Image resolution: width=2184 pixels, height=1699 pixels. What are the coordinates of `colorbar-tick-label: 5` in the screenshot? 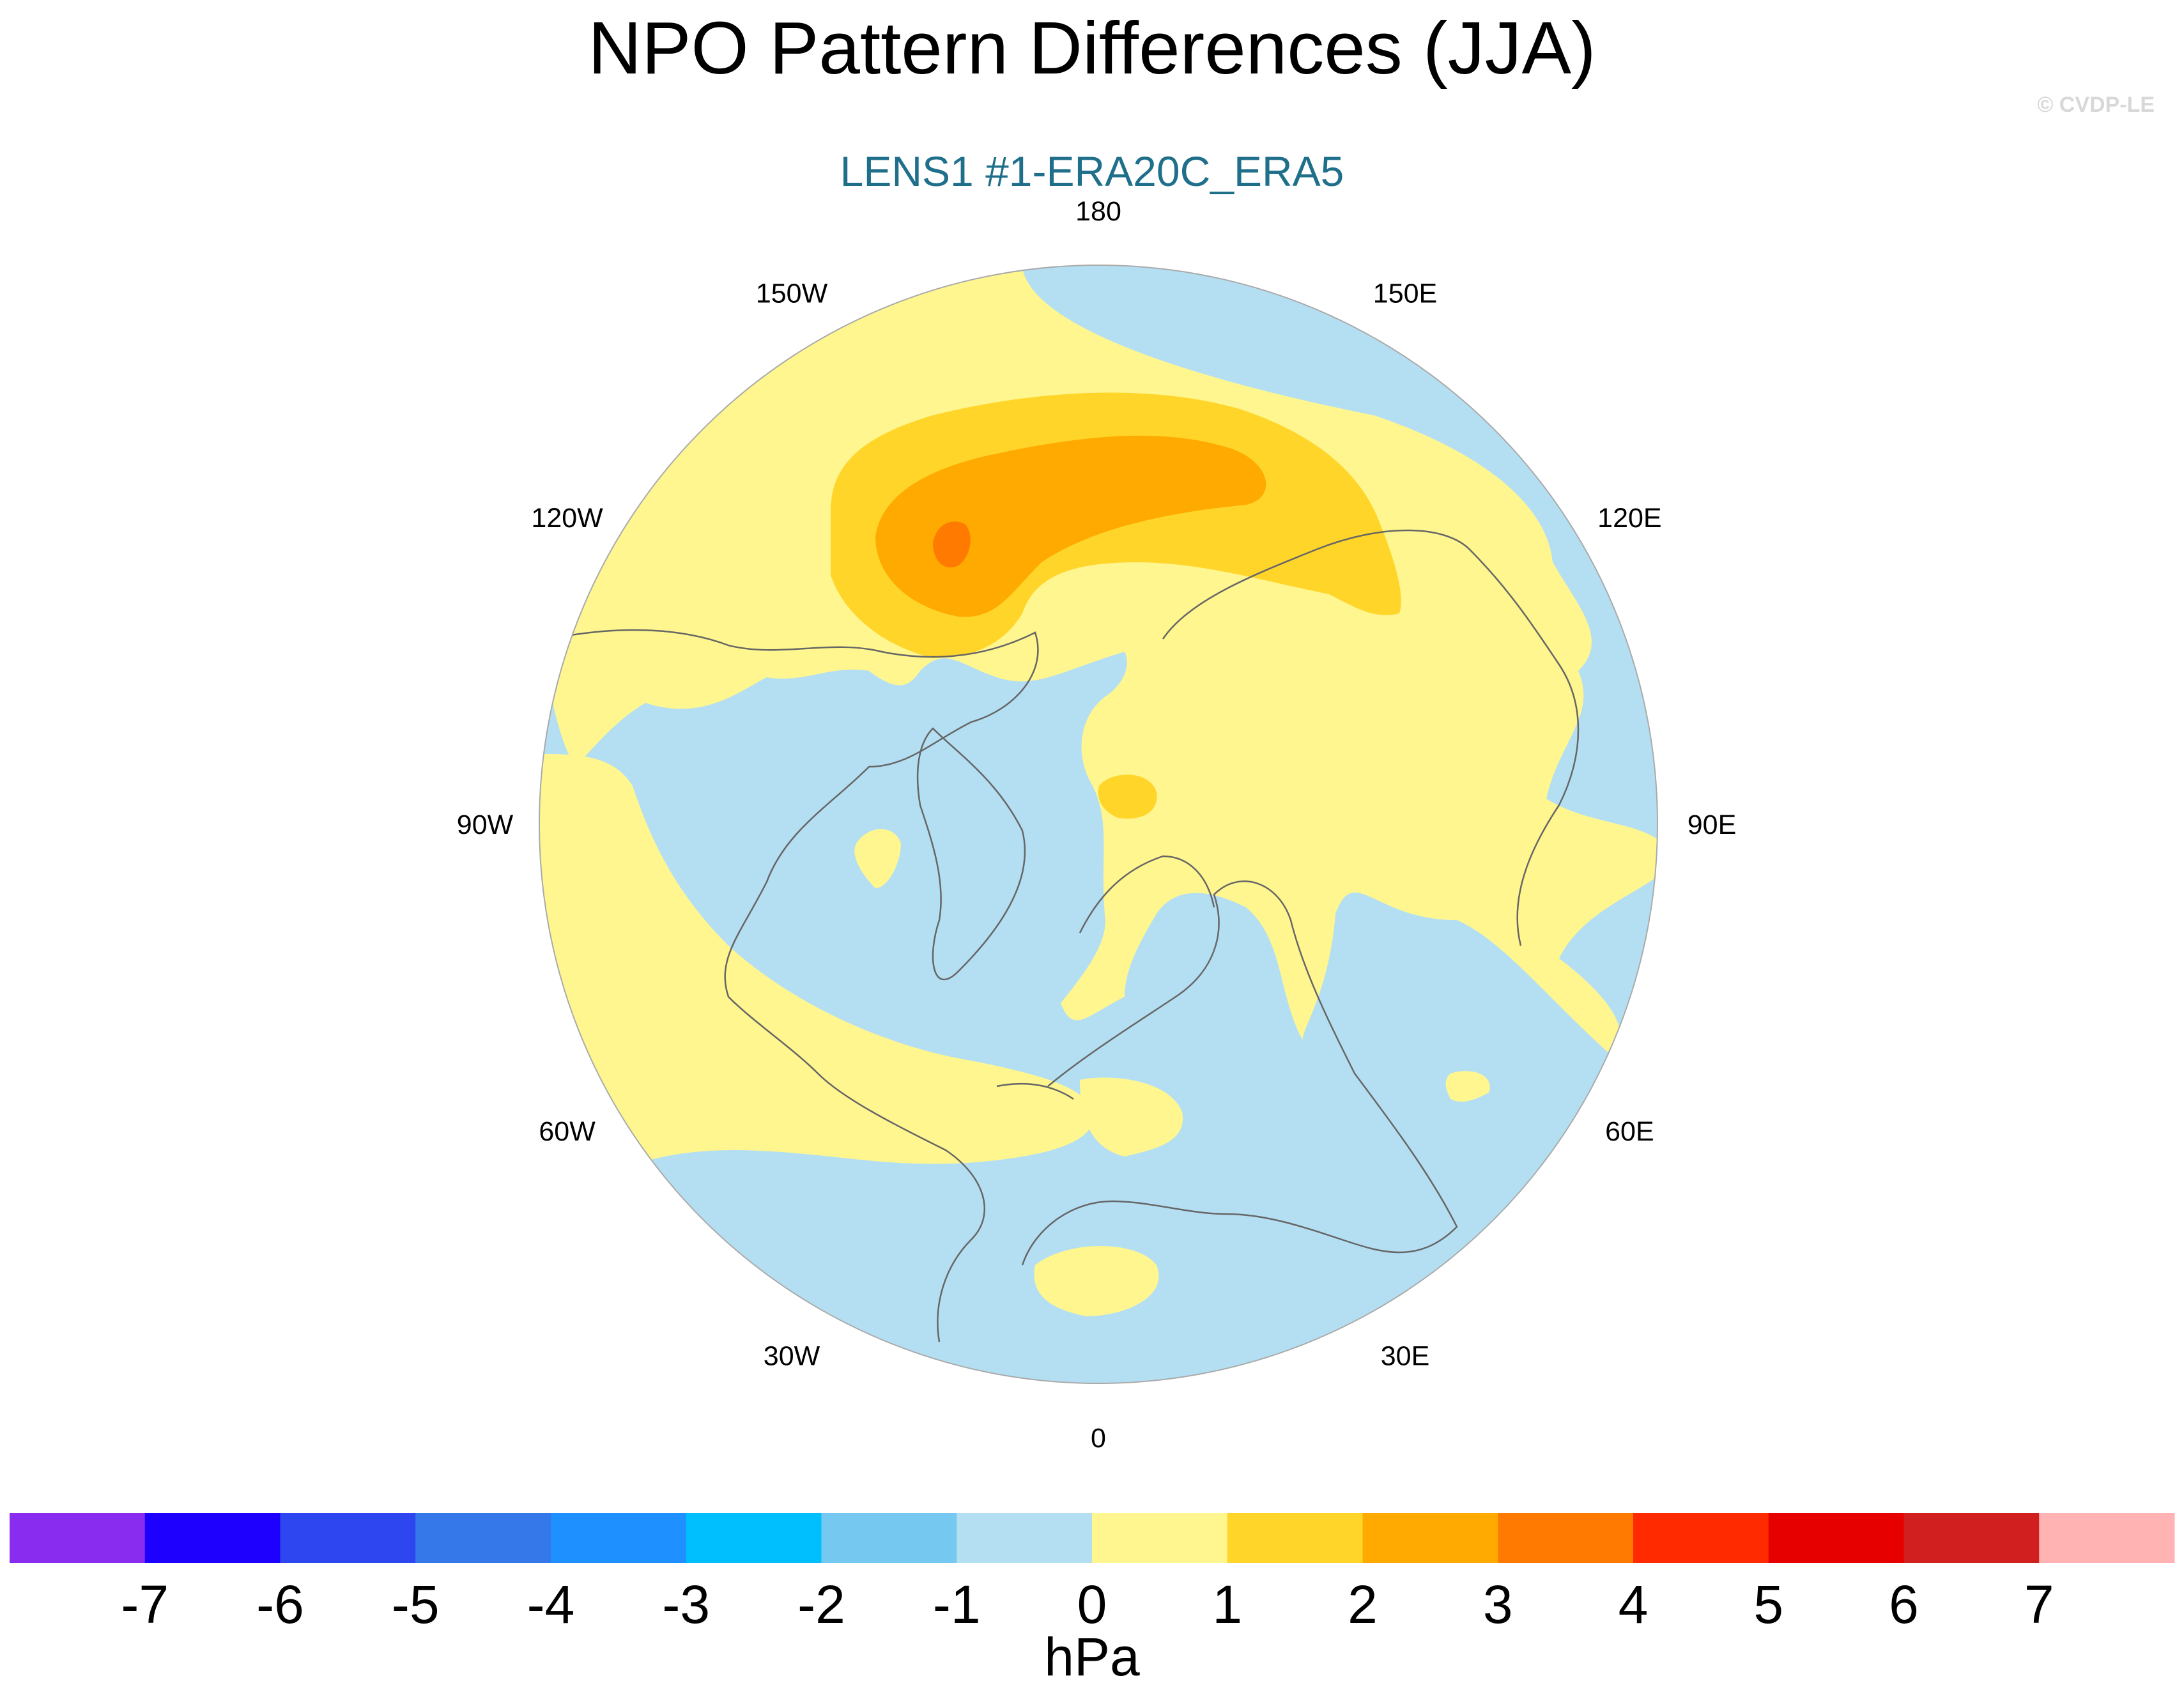 It's located at (1768, 1604).